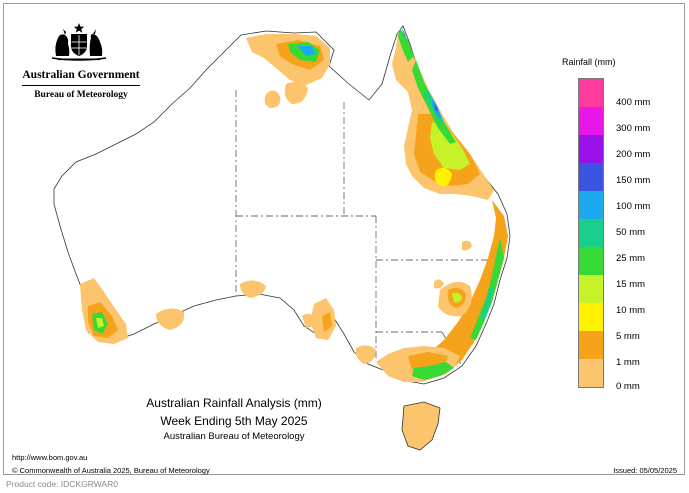 This screenshot has width=689, height=493. Describe the element at coordinates (467, 245) in the screenshot. I see `rain-area-inland-queensland` at that location.